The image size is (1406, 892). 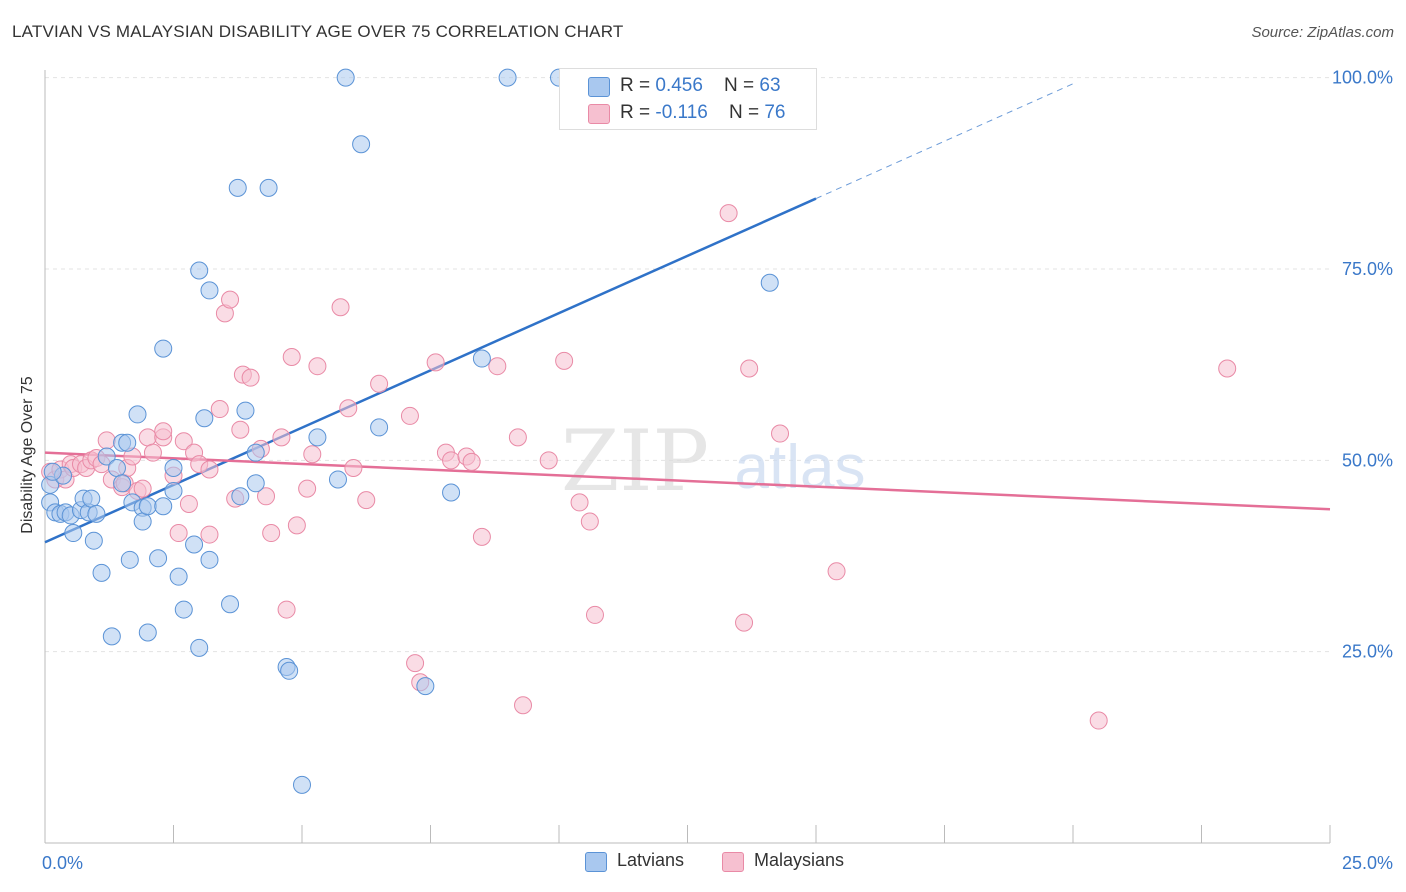 I want to click on x-tick-label: 0.0%, so click(x=62, y=863).